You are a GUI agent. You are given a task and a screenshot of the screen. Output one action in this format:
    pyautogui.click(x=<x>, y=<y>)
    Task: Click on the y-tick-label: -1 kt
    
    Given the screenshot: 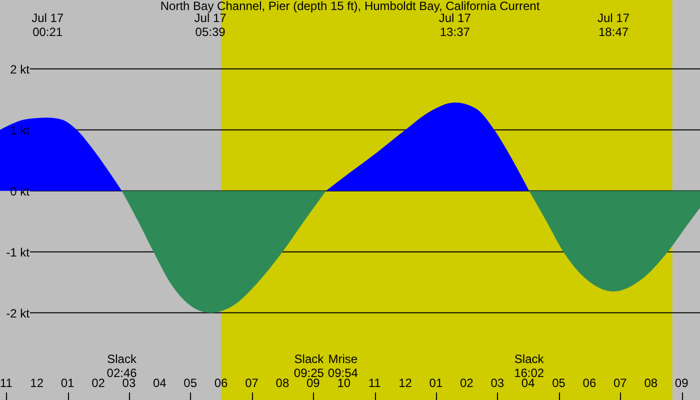 What is the action you would take?
    pyautogui.click(x=18, y=252)
    